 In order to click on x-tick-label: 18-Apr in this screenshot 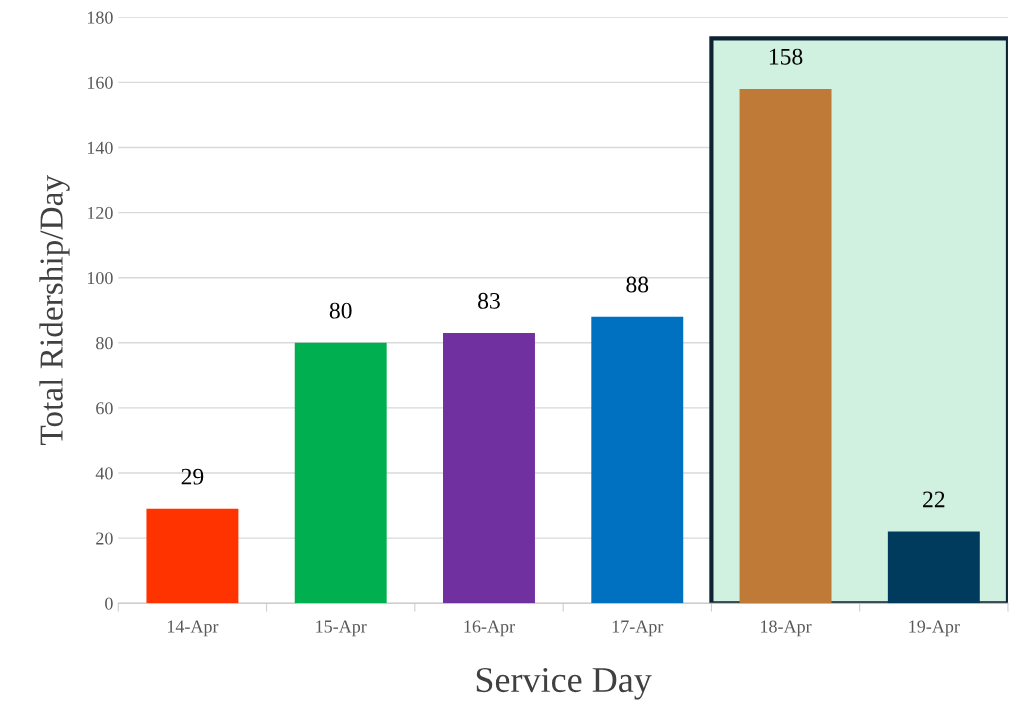, I will do `click(786, 628)`.